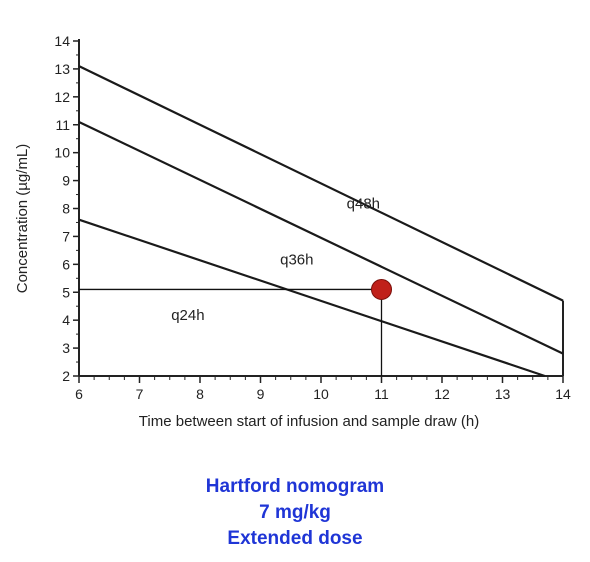 This screenshot has height=562, width=590. What do you see at coordinates (66, 320) in the screenshot?
I see `y-tick-label: 4` at bounding box center [66, 320].